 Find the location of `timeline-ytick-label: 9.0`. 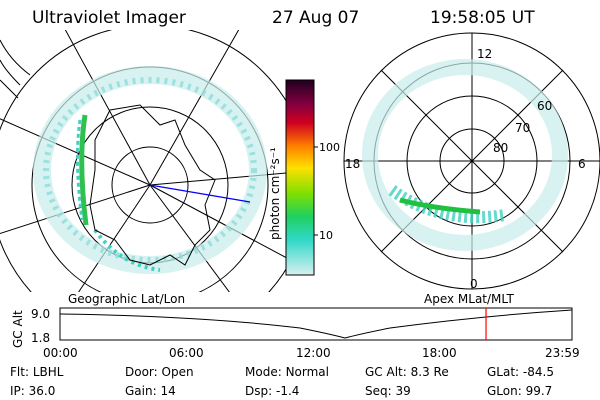

timeline-ytick-label: 9.0 is located at coordinates (40, 314).